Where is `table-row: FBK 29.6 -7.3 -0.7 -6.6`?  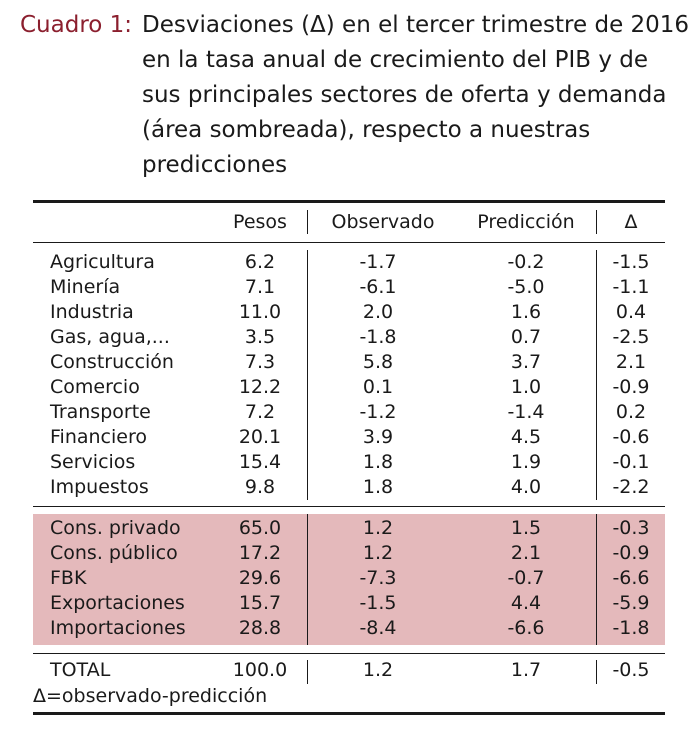
table-row: FBK 29.6 -7.3 -0.7 -6.6 is located at coordinates (349, 578).